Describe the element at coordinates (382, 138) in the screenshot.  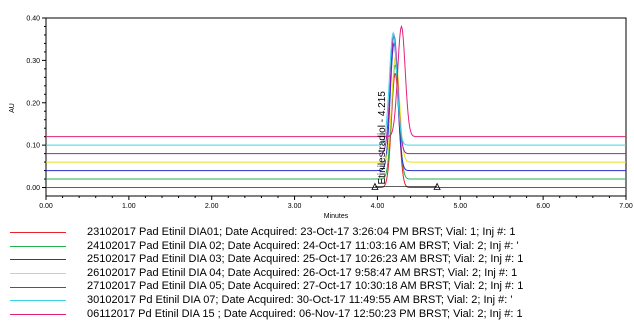
I see `peak-annotation: Etinilestradiol - 4.215` at that location.